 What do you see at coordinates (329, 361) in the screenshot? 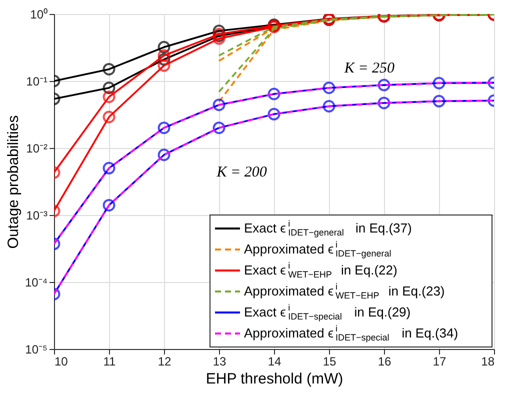
I see `x-tick-label: 15` at bounding box center [329, 361].